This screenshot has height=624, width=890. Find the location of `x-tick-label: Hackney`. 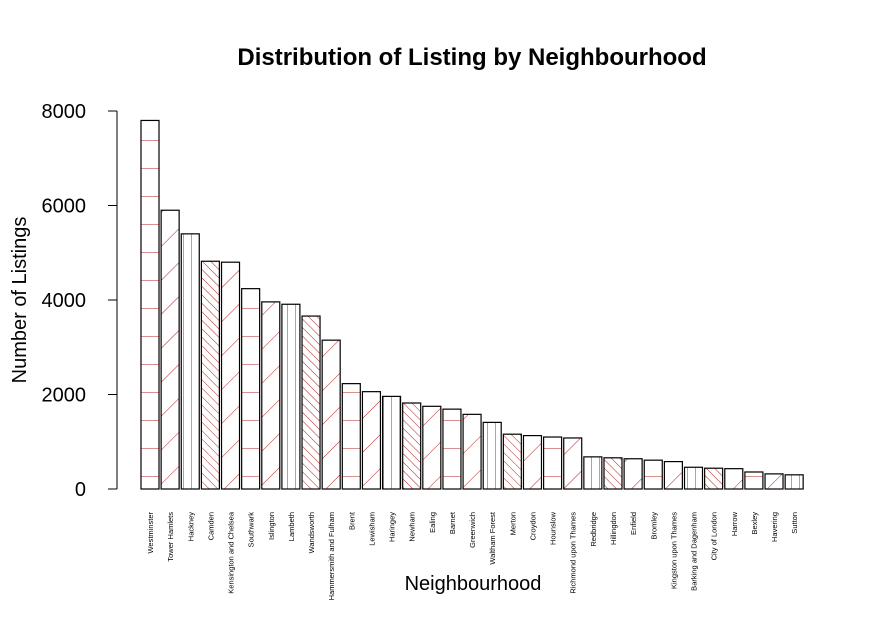

x-tick-label: Hackney is located at coordinates (190, 526).